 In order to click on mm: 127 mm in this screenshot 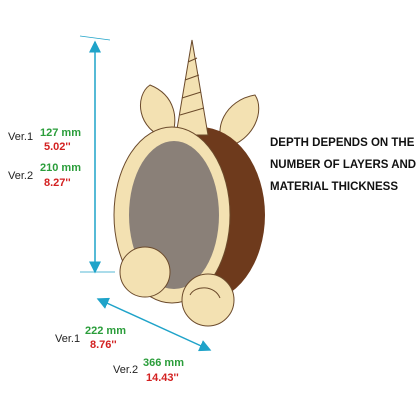, I will do `click(60, 133)`.